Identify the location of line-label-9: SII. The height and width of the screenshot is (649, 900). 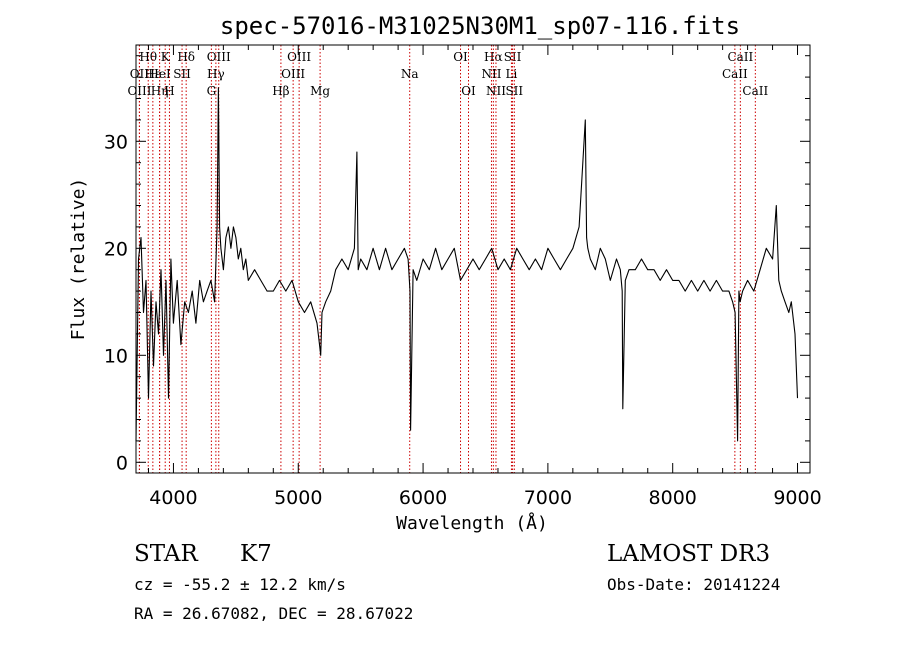
(182, 74).